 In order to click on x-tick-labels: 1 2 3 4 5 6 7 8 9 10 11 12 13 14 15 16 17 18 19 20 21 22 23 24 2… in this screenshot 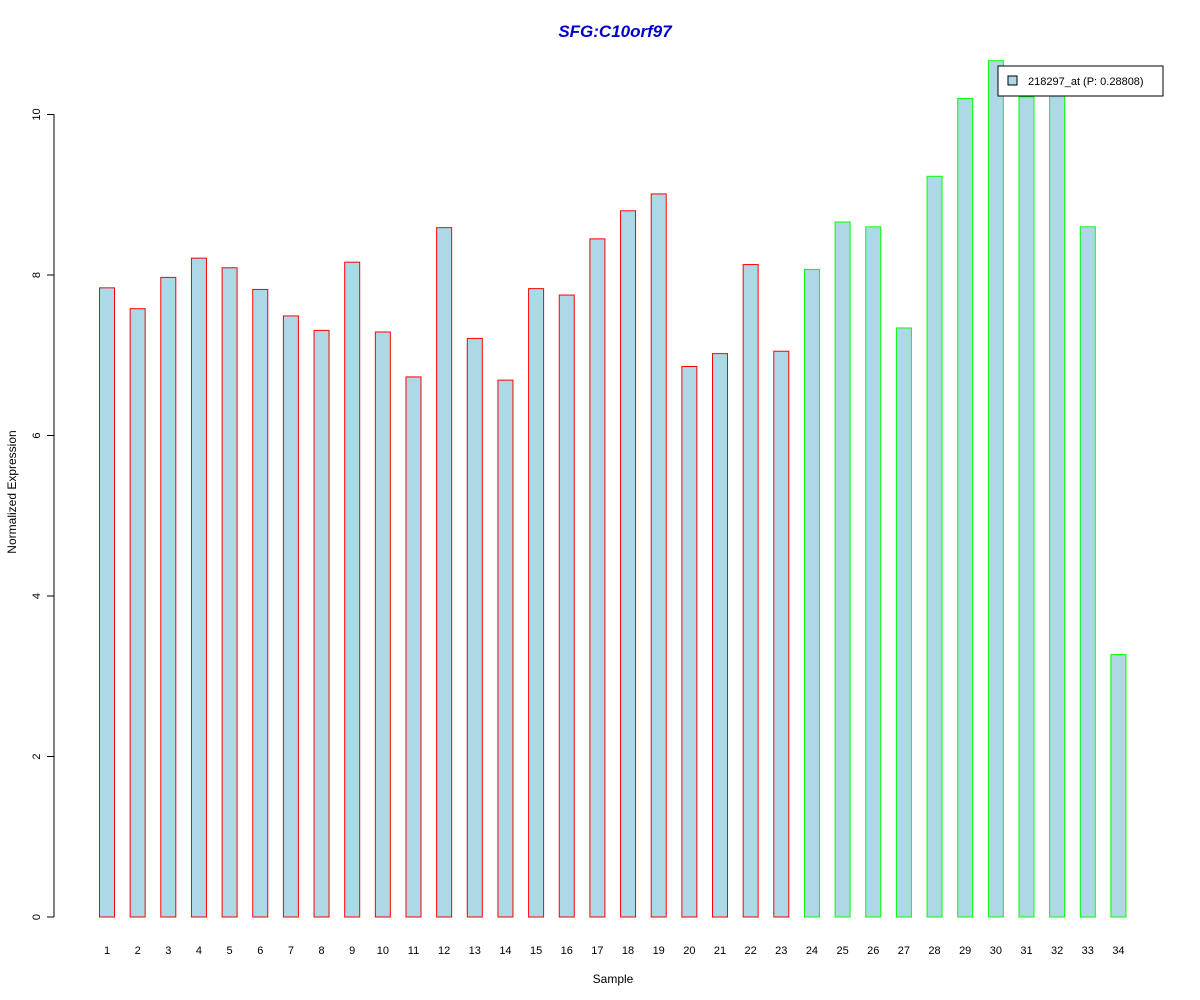, I will do `click(614, 951)`.